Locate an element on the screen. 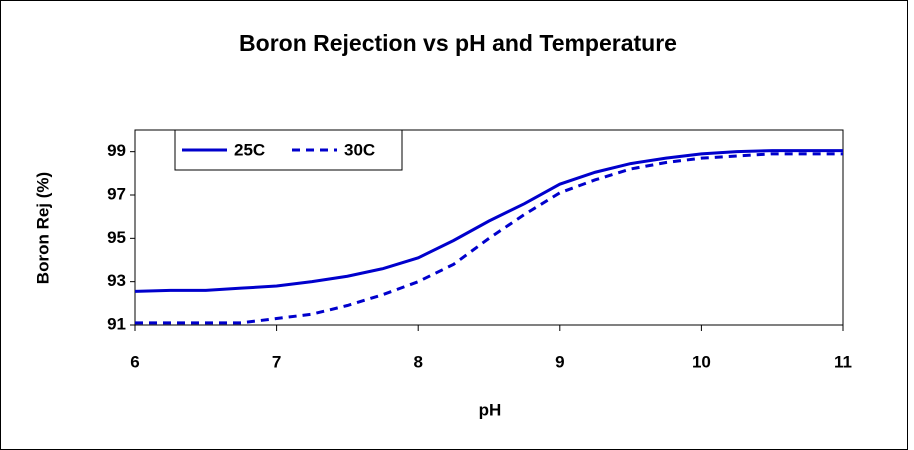 Image resolution: width=914 pixels, height=450 pixels. y-axis-label: Boron Rej (%) is located at coordinates (42, 228).